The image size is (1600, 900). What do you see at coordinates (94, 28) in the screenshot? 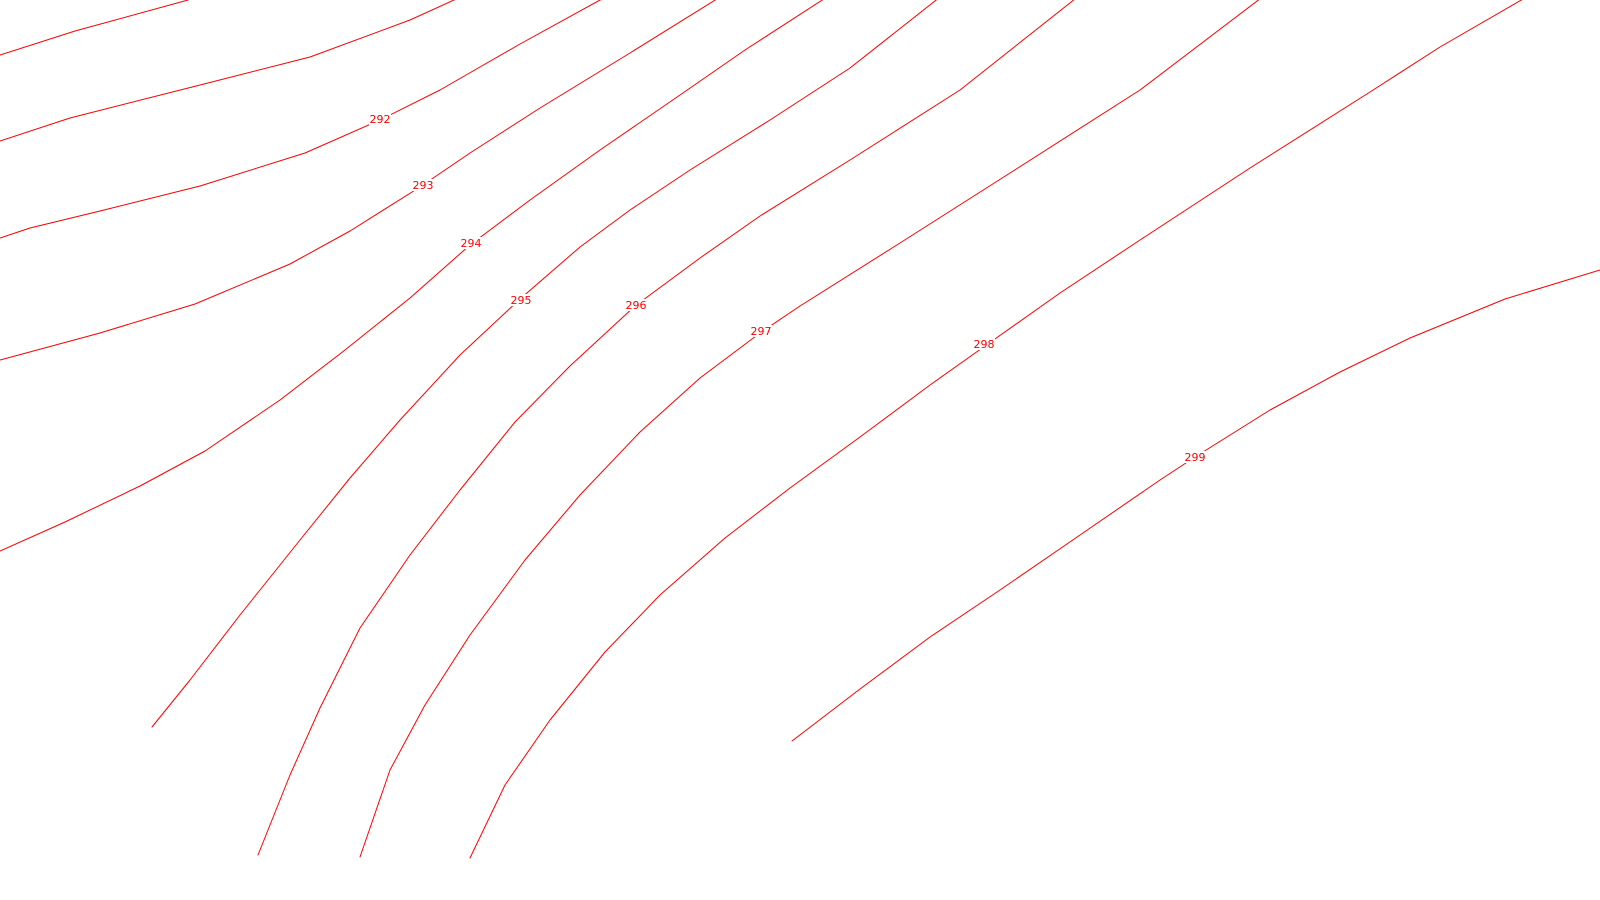
I see `contour-line-unlabeled` at bounding box center [94, 28].